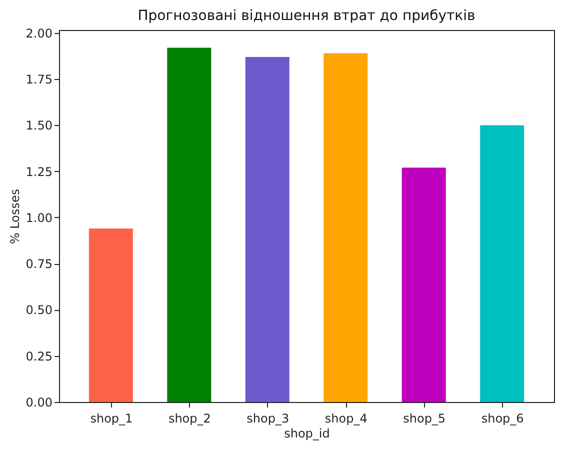 The height and width of the screenshot is (464, 578). I want to click on x-tick-label: shop_4, so click(346, 419).